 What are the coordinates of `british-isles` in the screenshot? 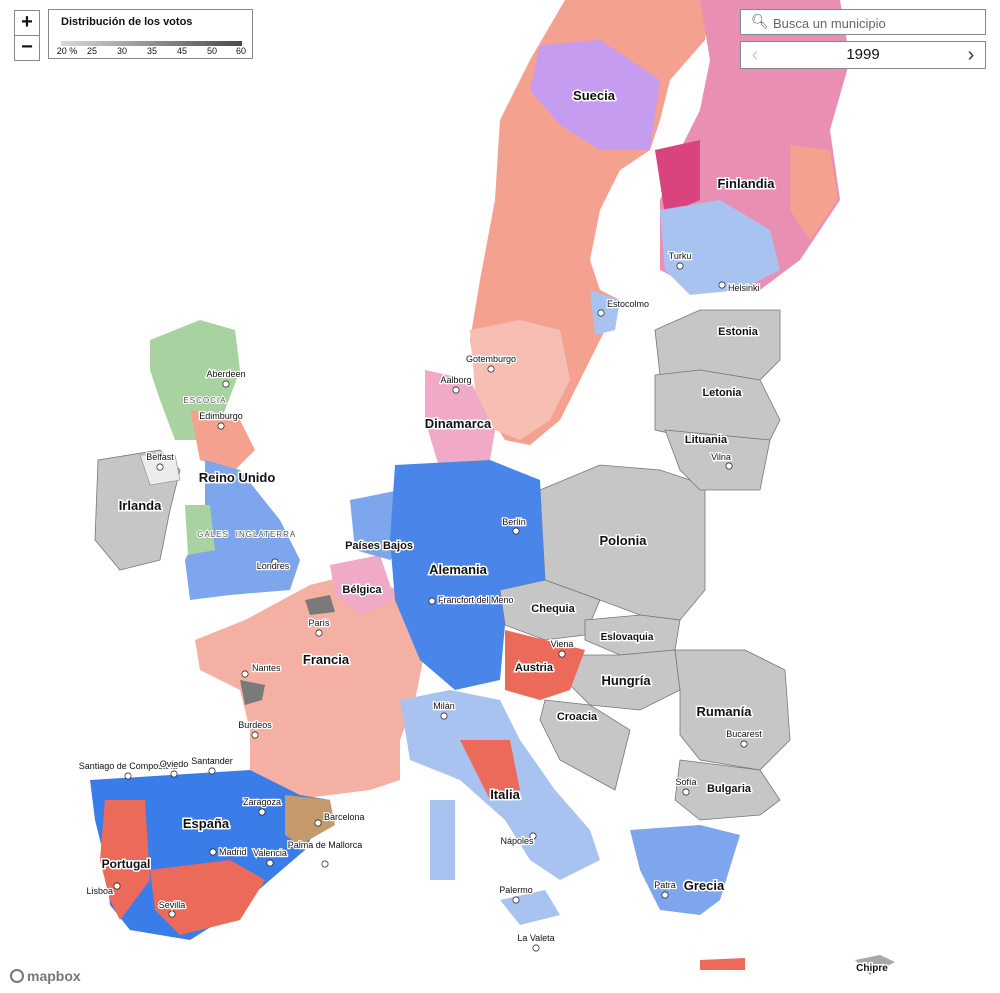 It's located at (219, 460).